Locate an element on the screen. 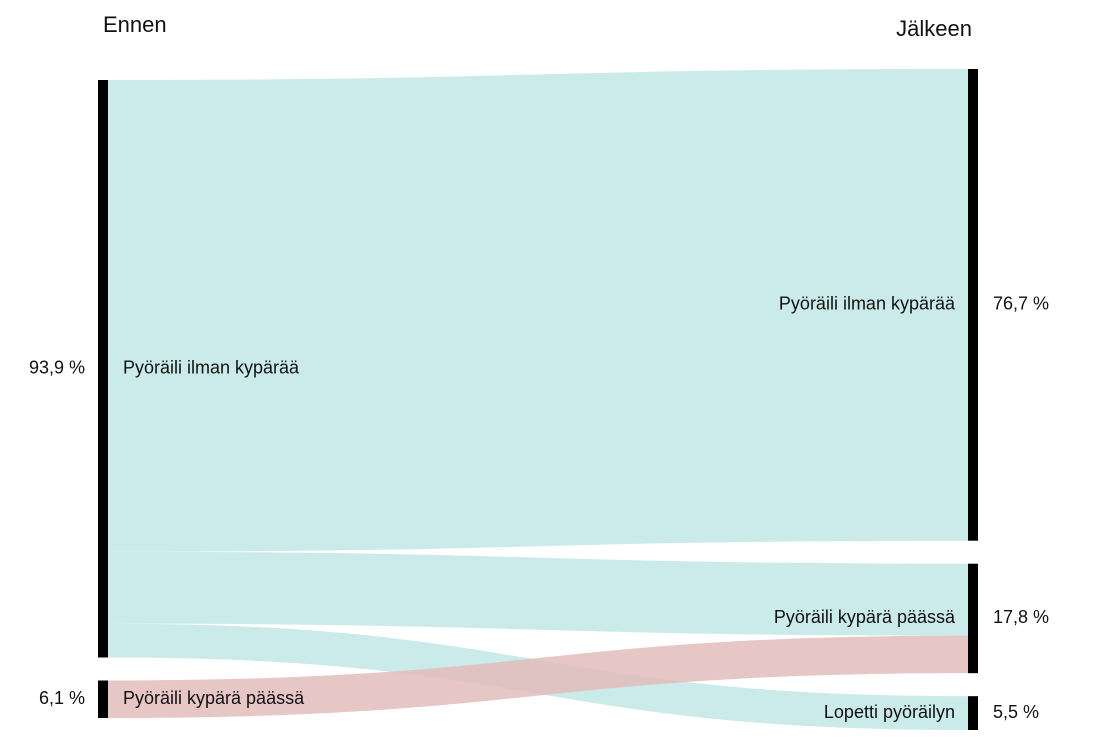 The height and width of the screenshot is (746, 1103). column-title: Ennen is located at coordinates (135, 24).